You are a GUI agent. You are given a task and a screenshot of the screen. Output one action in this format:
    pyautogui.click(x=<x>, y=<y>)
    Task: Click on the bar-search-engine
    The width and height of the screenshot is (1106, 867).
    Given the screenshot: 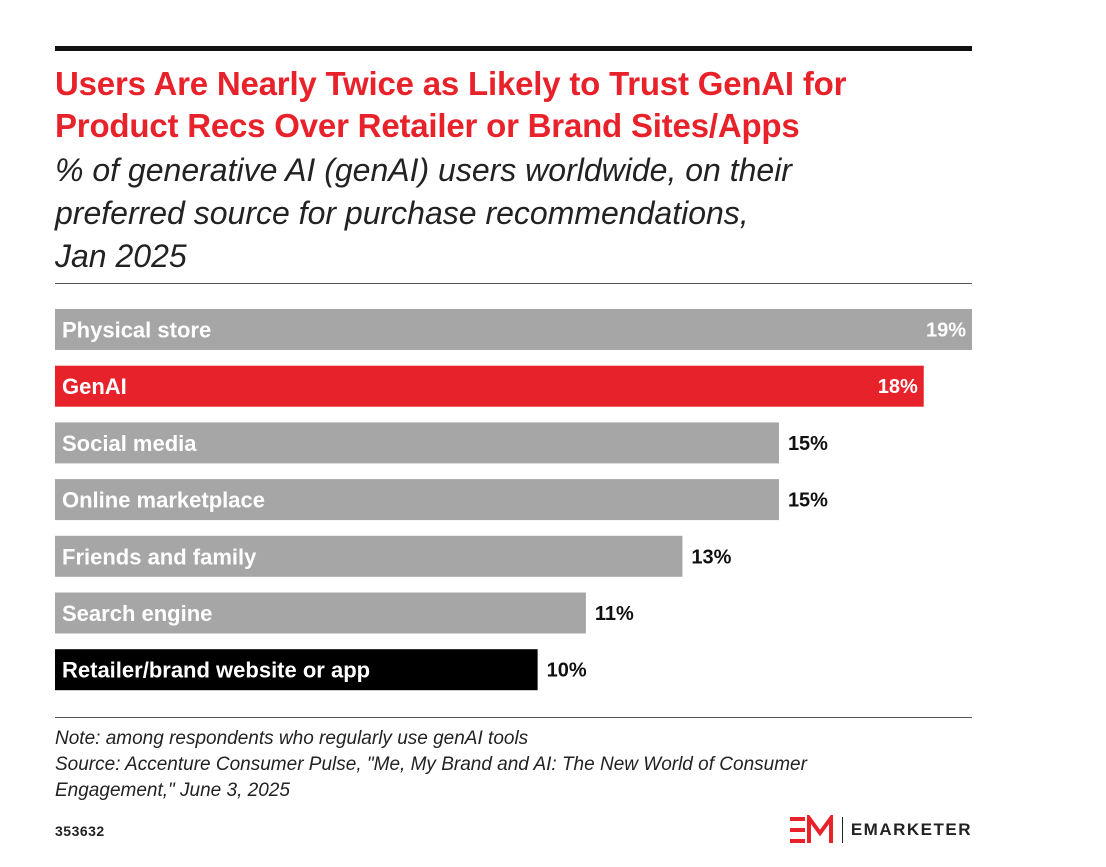 What is the action you would take?
    pyautogui.click(x=320, y=613)
    